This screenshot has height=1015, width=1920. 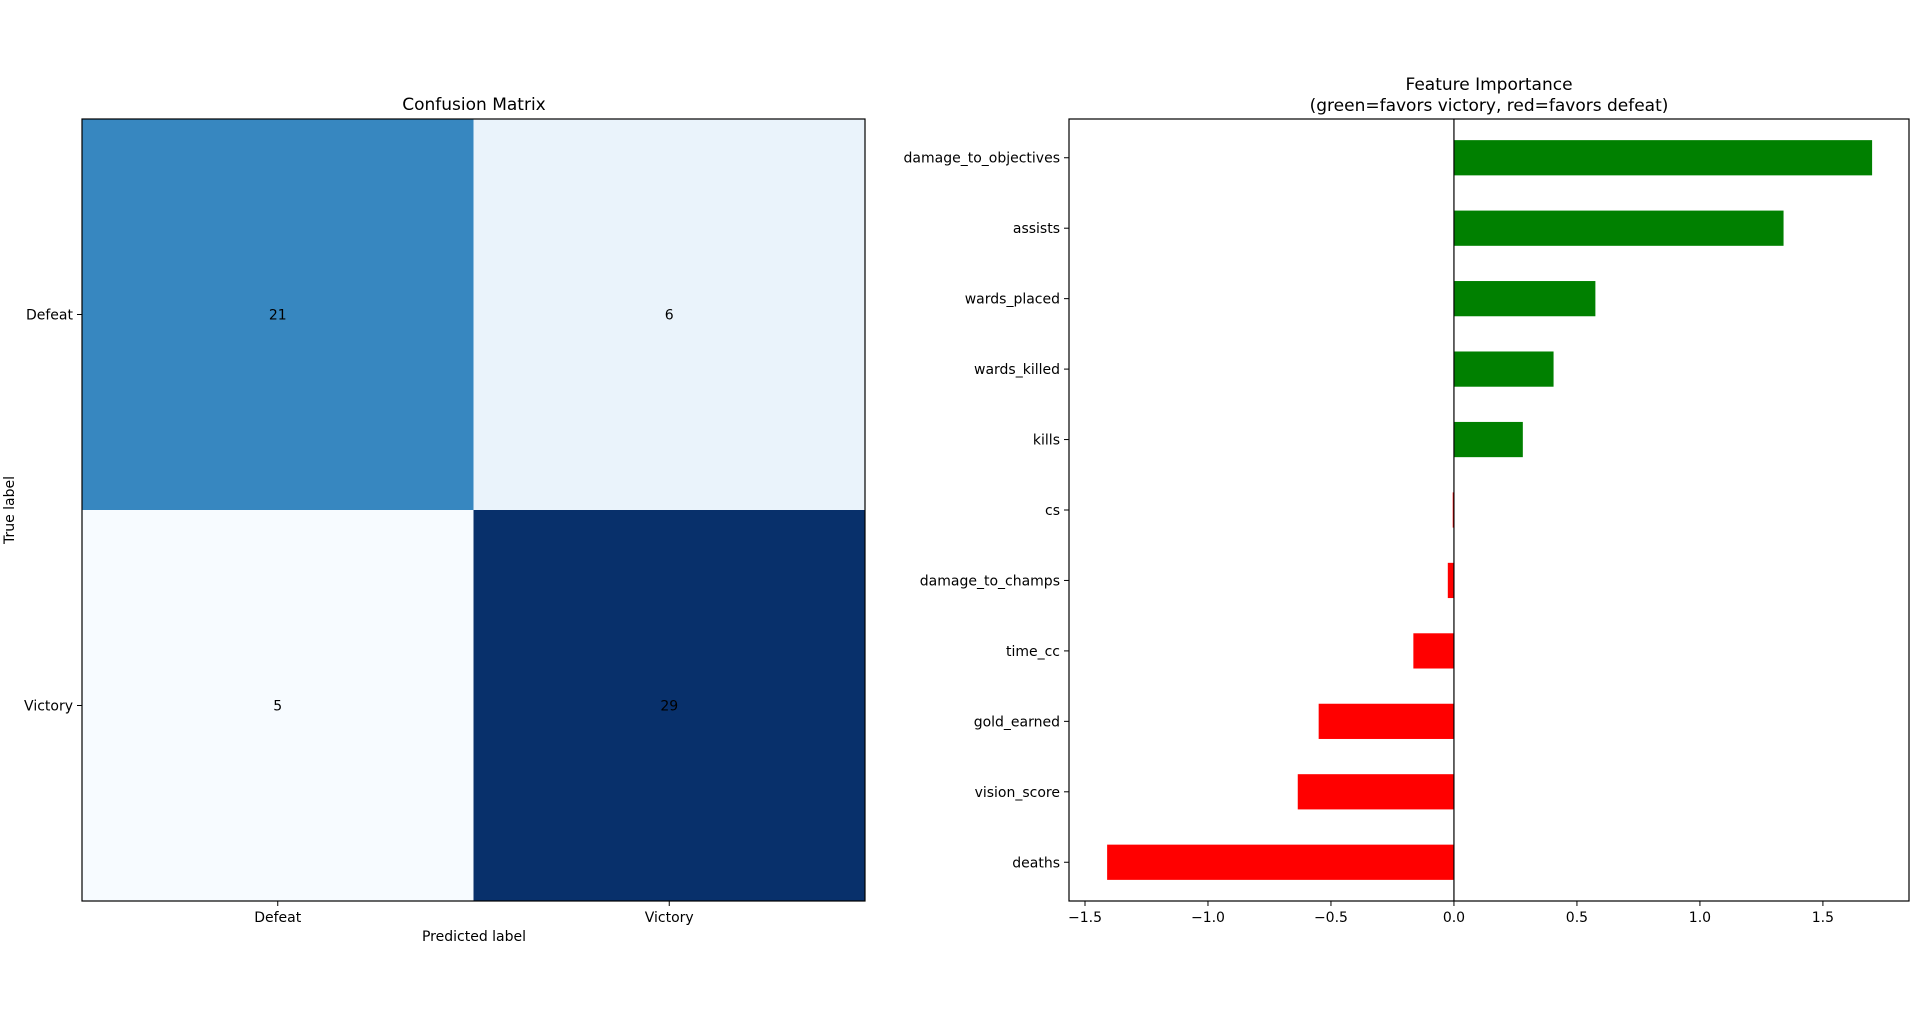 I want to click on y-tick-label: wards_killed, so click(x=1017, y=370).